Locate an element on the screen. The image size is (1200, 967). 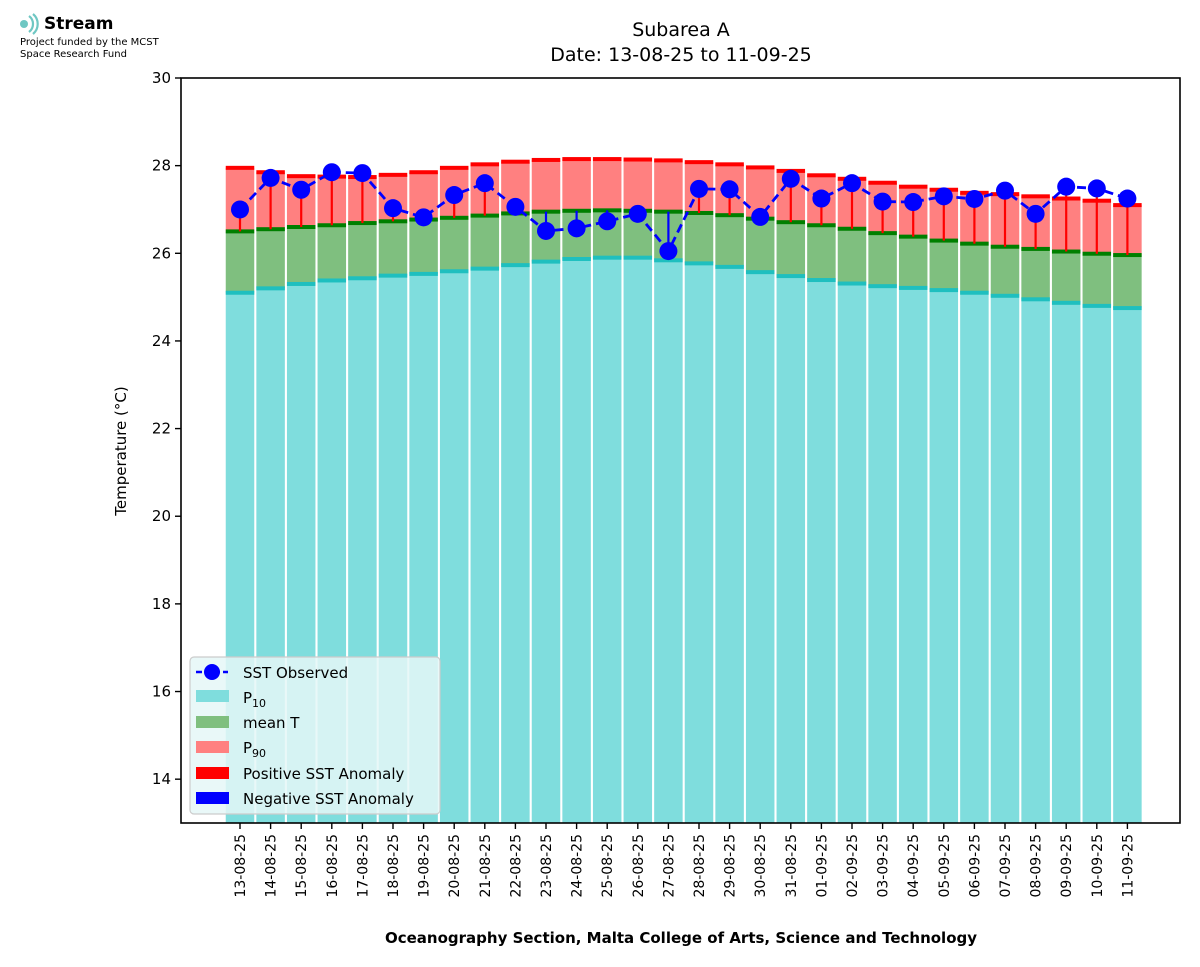
y-tick-label: 30 is located at coordinates (161, 78).